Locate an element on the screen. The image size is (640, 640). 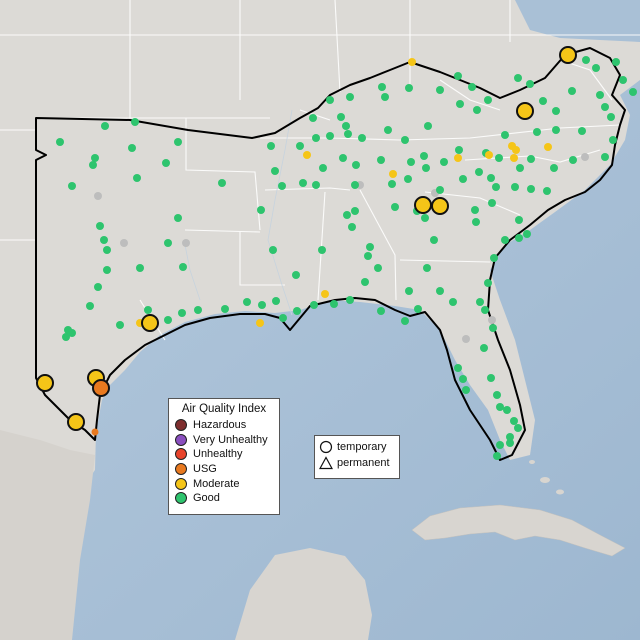
aqi-legend-very-unhealthy: Very Unhealthy is located at coordinates (224, 440).